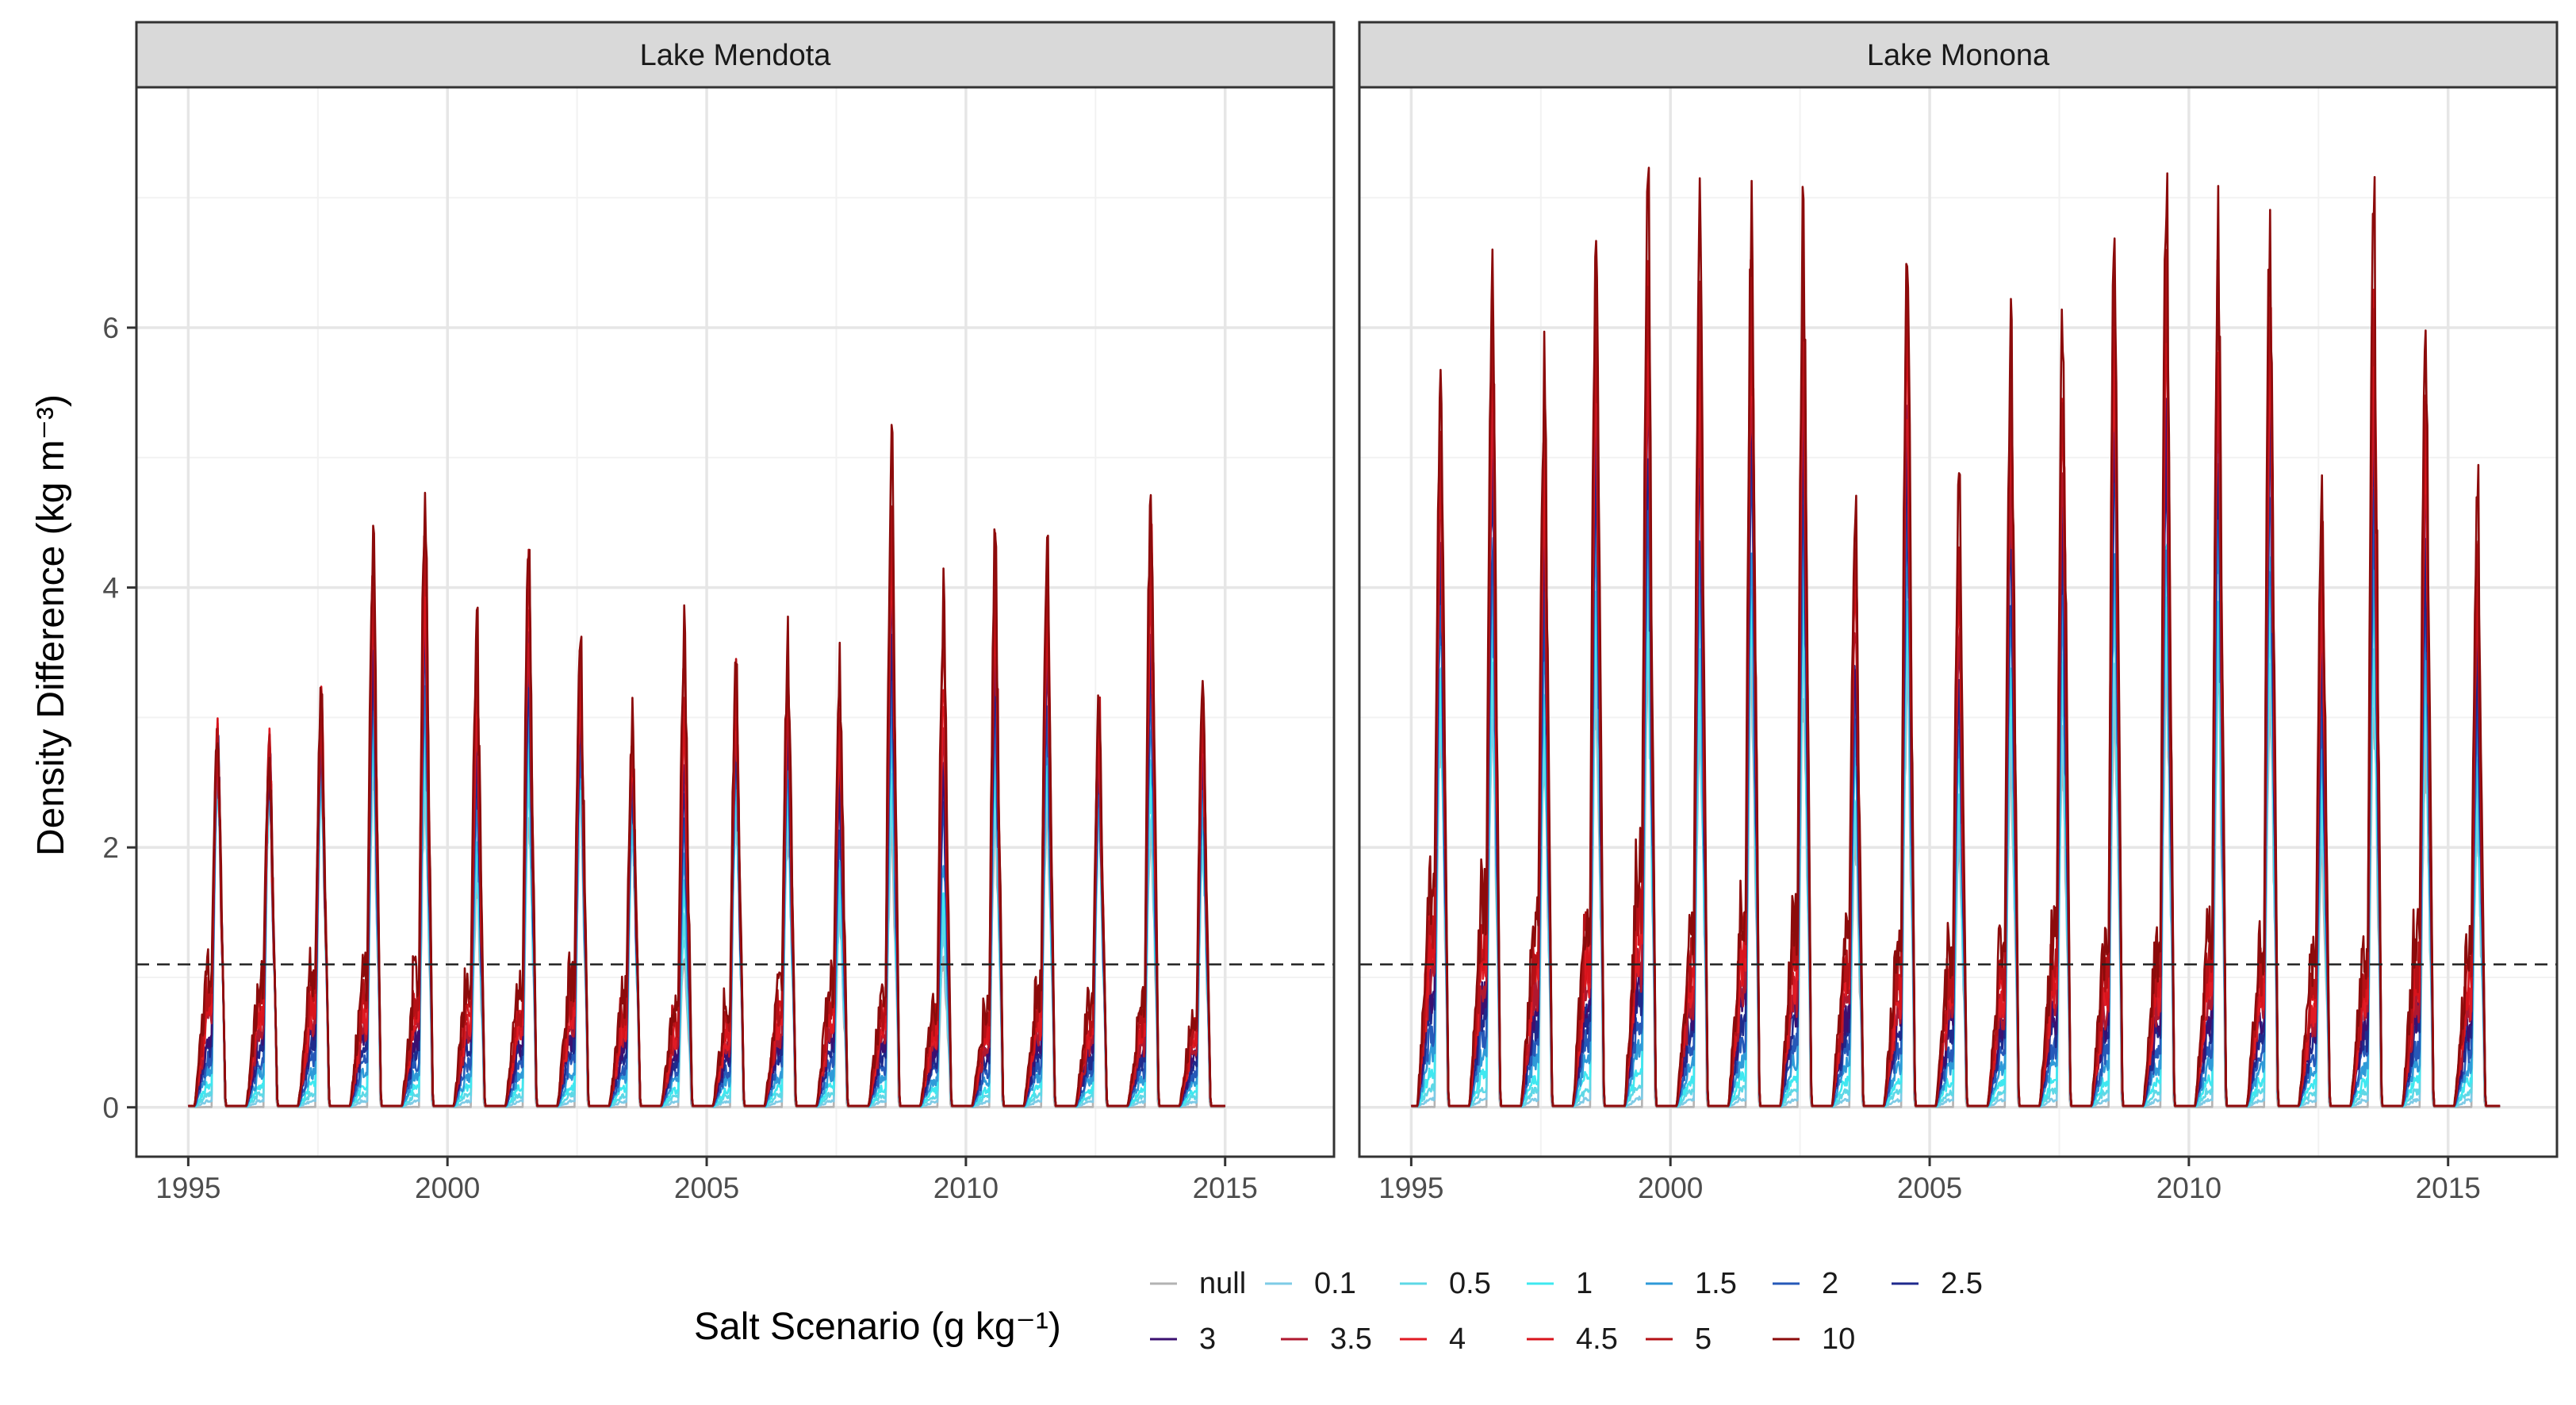 The height and width of the screenshot is (1405, 2576). Describe the element at coordinates (1458, 1339) in the screenshot. I see `legend-label: 4` at that location.